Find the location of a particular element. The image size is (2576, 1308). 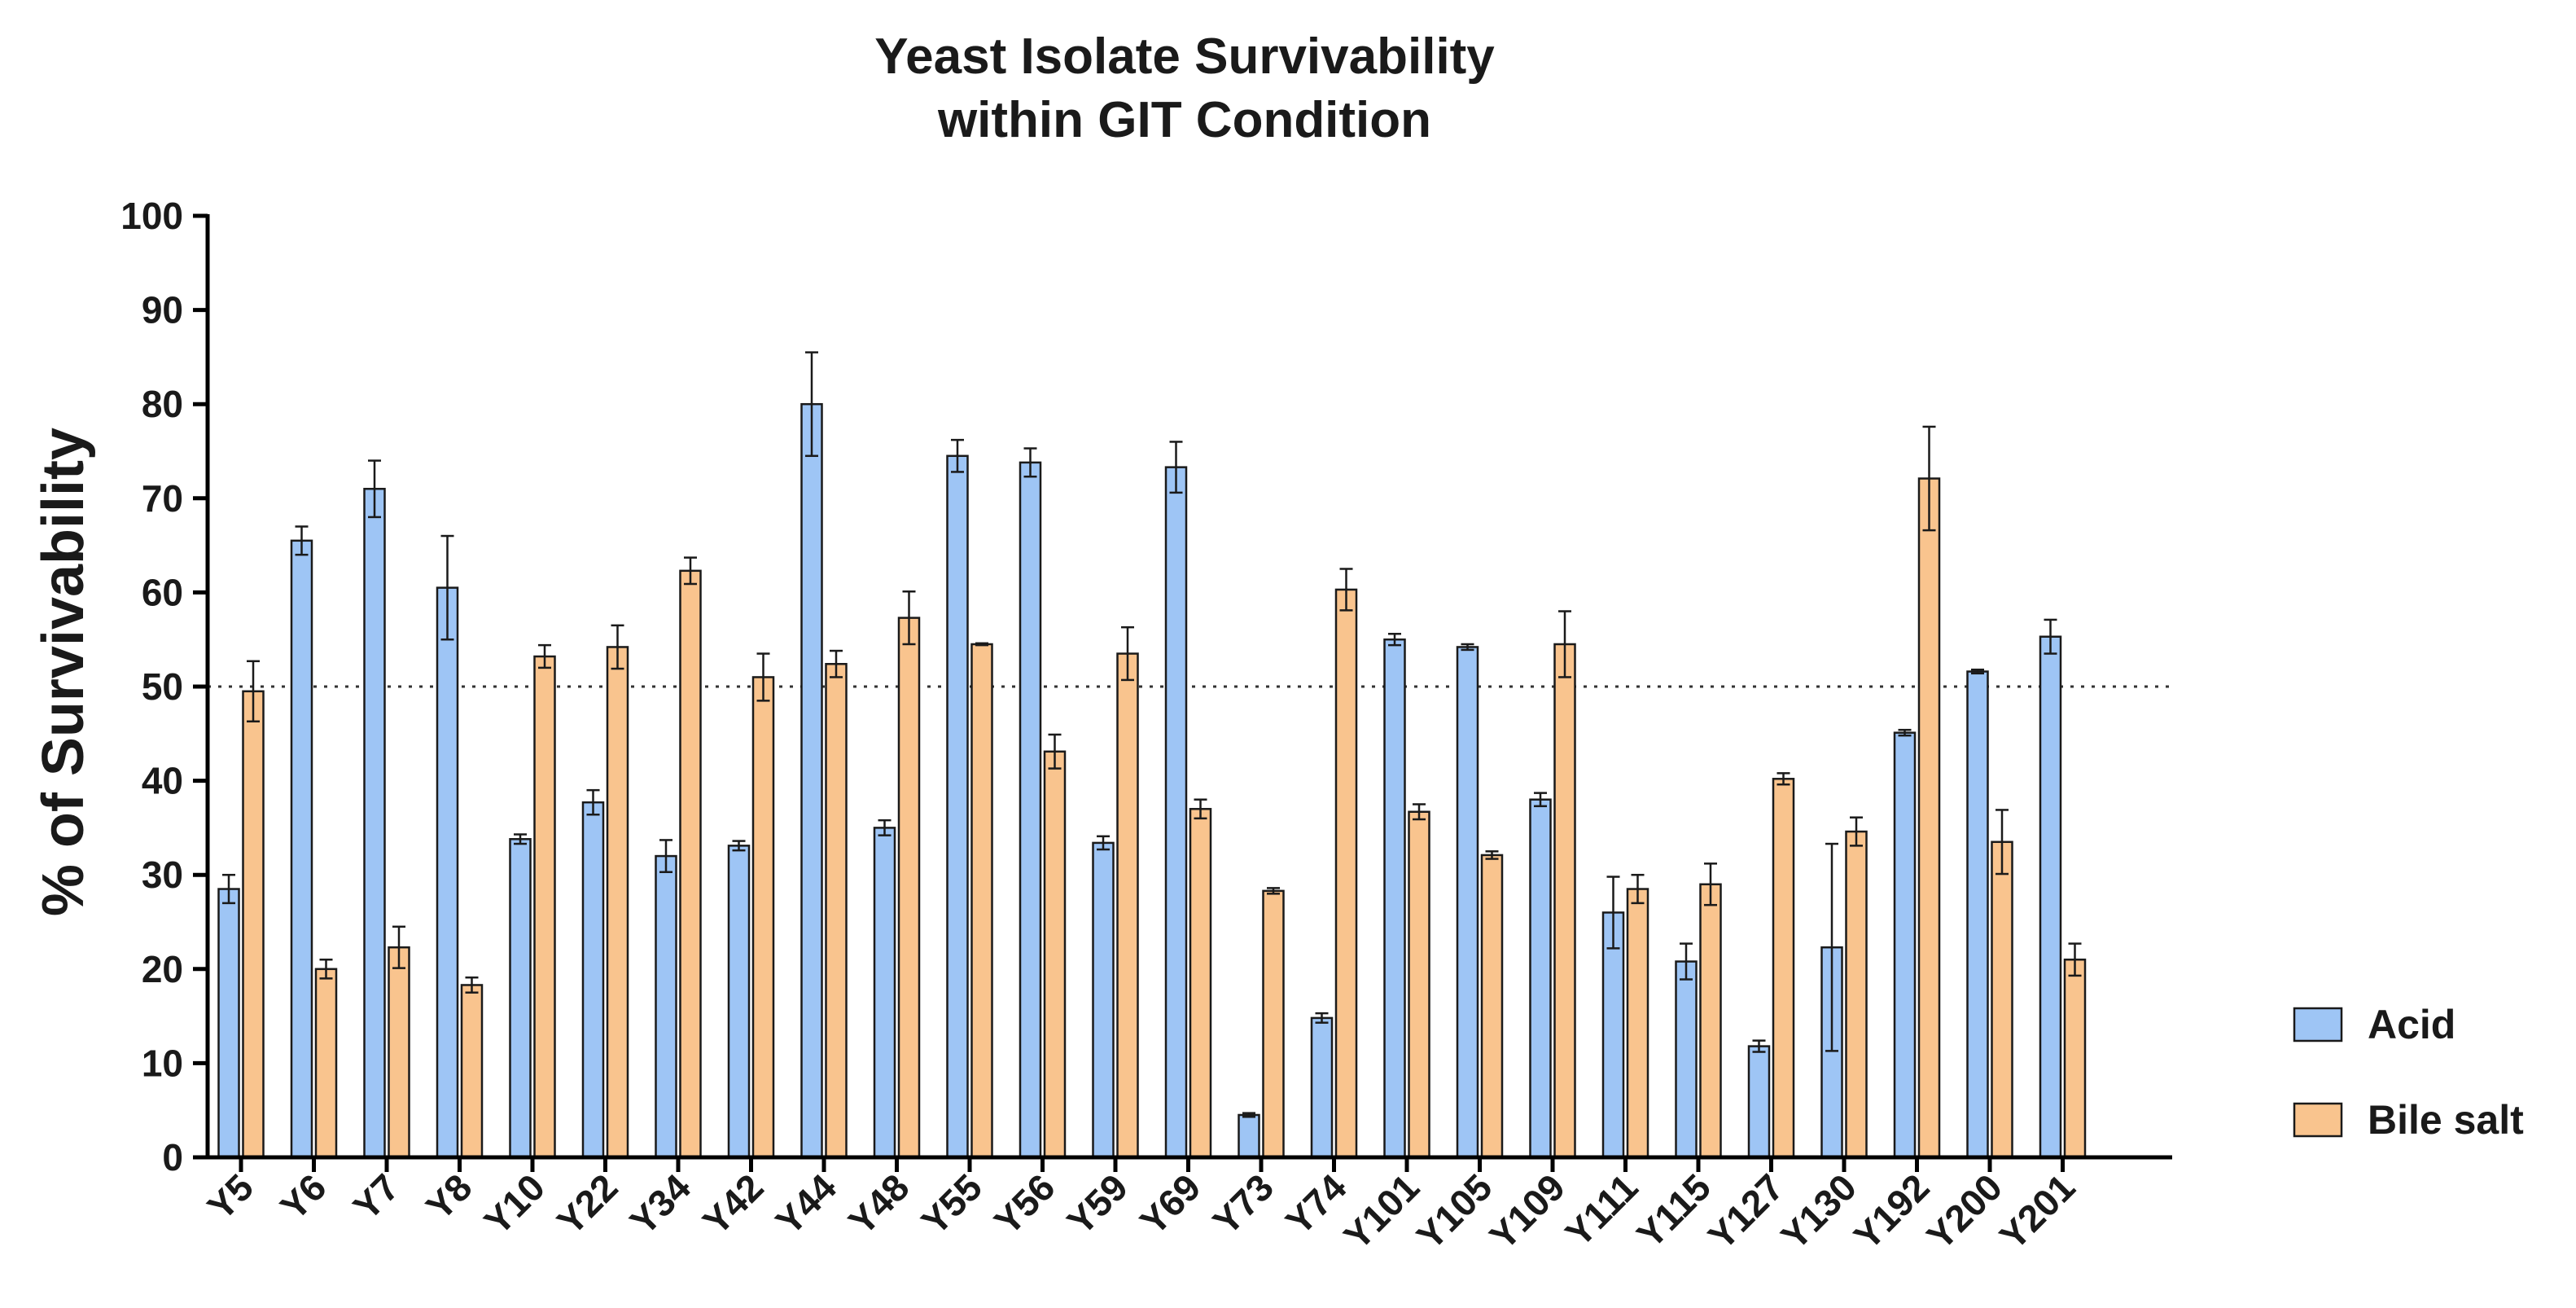

x-tick-label: Y55 is located at coordinates (951, 1204).